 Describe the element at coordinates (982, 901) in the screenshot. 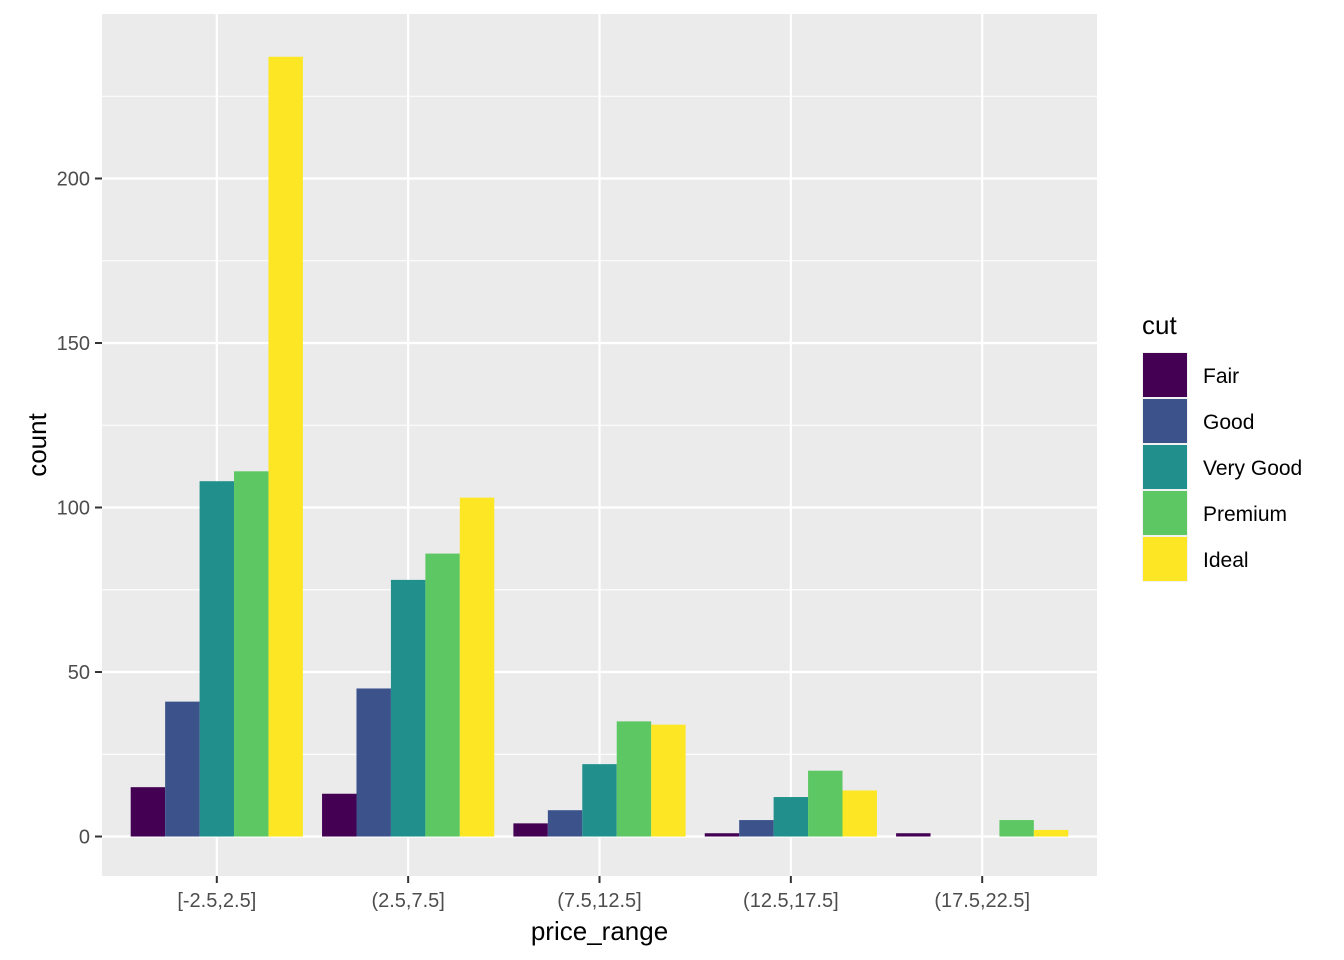

I see `x-tick-label: (17.5,22.5]` at that location.